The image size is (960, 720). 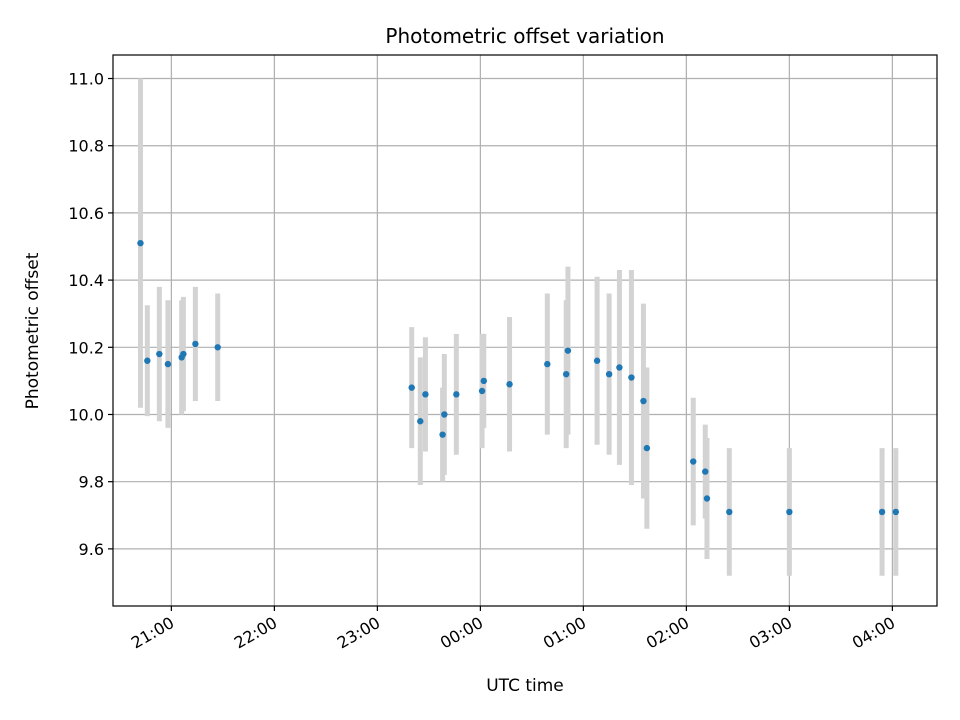 What do you see at coordinates (91, 482) in the screenshot?
I see `y-tick-label: 9.8` at bounding box center [91, 482].